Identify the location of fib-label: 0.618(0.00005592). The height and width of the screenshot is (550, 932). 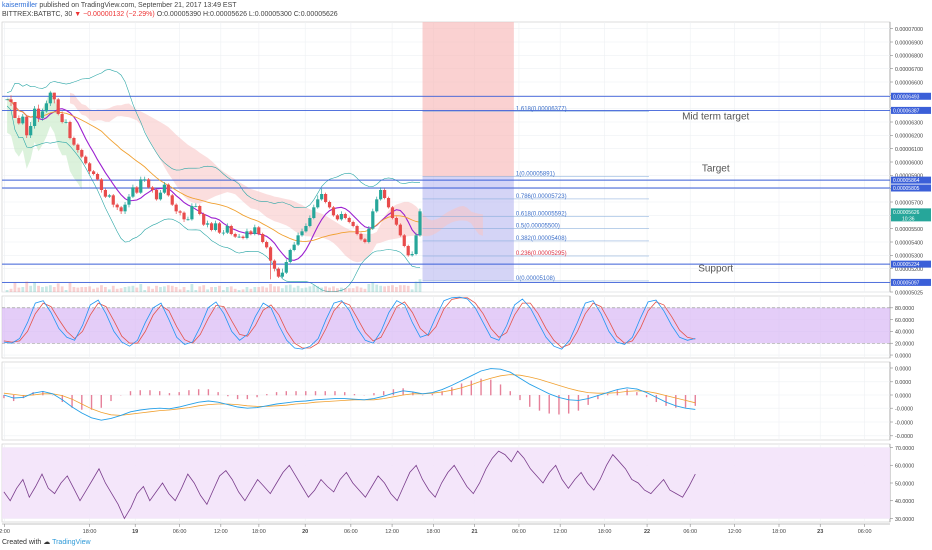
(541, 214).